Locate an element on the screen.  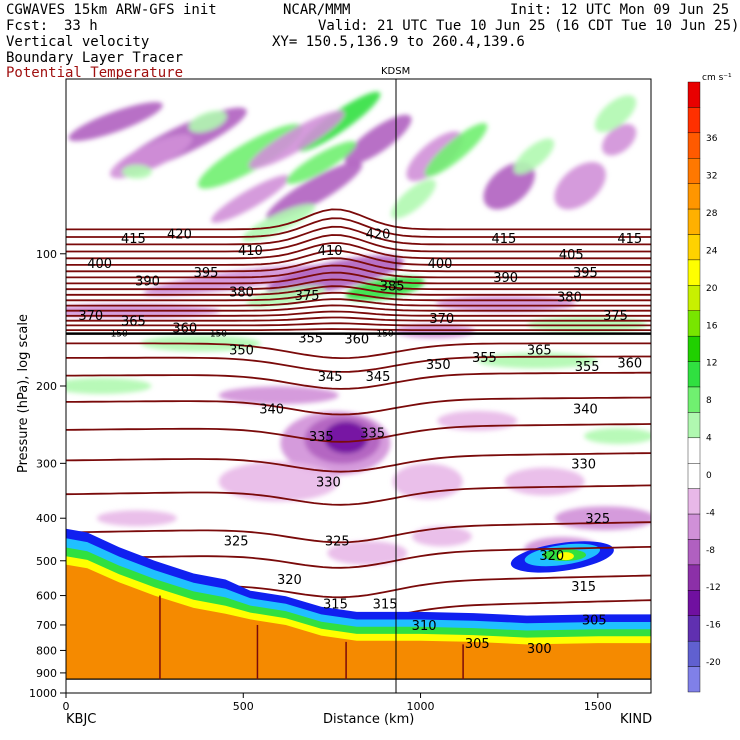
colorbar-label: 24 is located at coordinates (712, 251).